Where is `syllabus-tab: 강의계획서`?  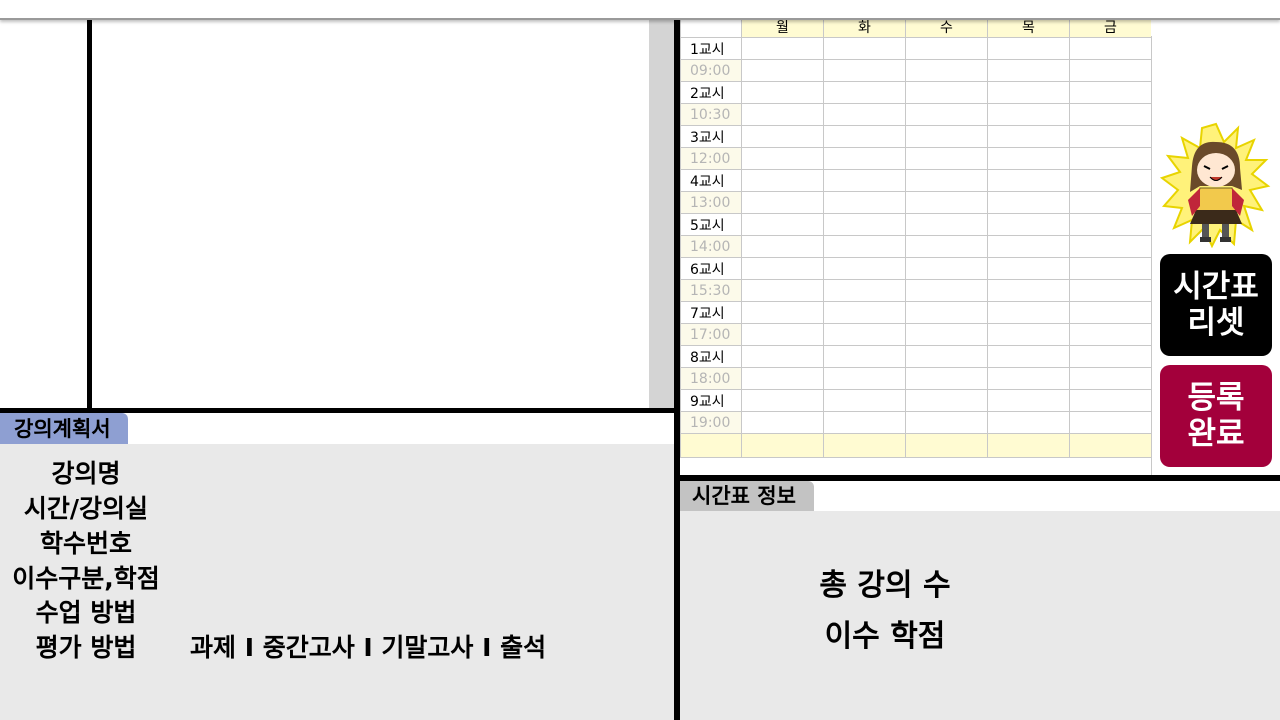 syllabus-tab: 강의계획서 is located at coordinates (64, 429).